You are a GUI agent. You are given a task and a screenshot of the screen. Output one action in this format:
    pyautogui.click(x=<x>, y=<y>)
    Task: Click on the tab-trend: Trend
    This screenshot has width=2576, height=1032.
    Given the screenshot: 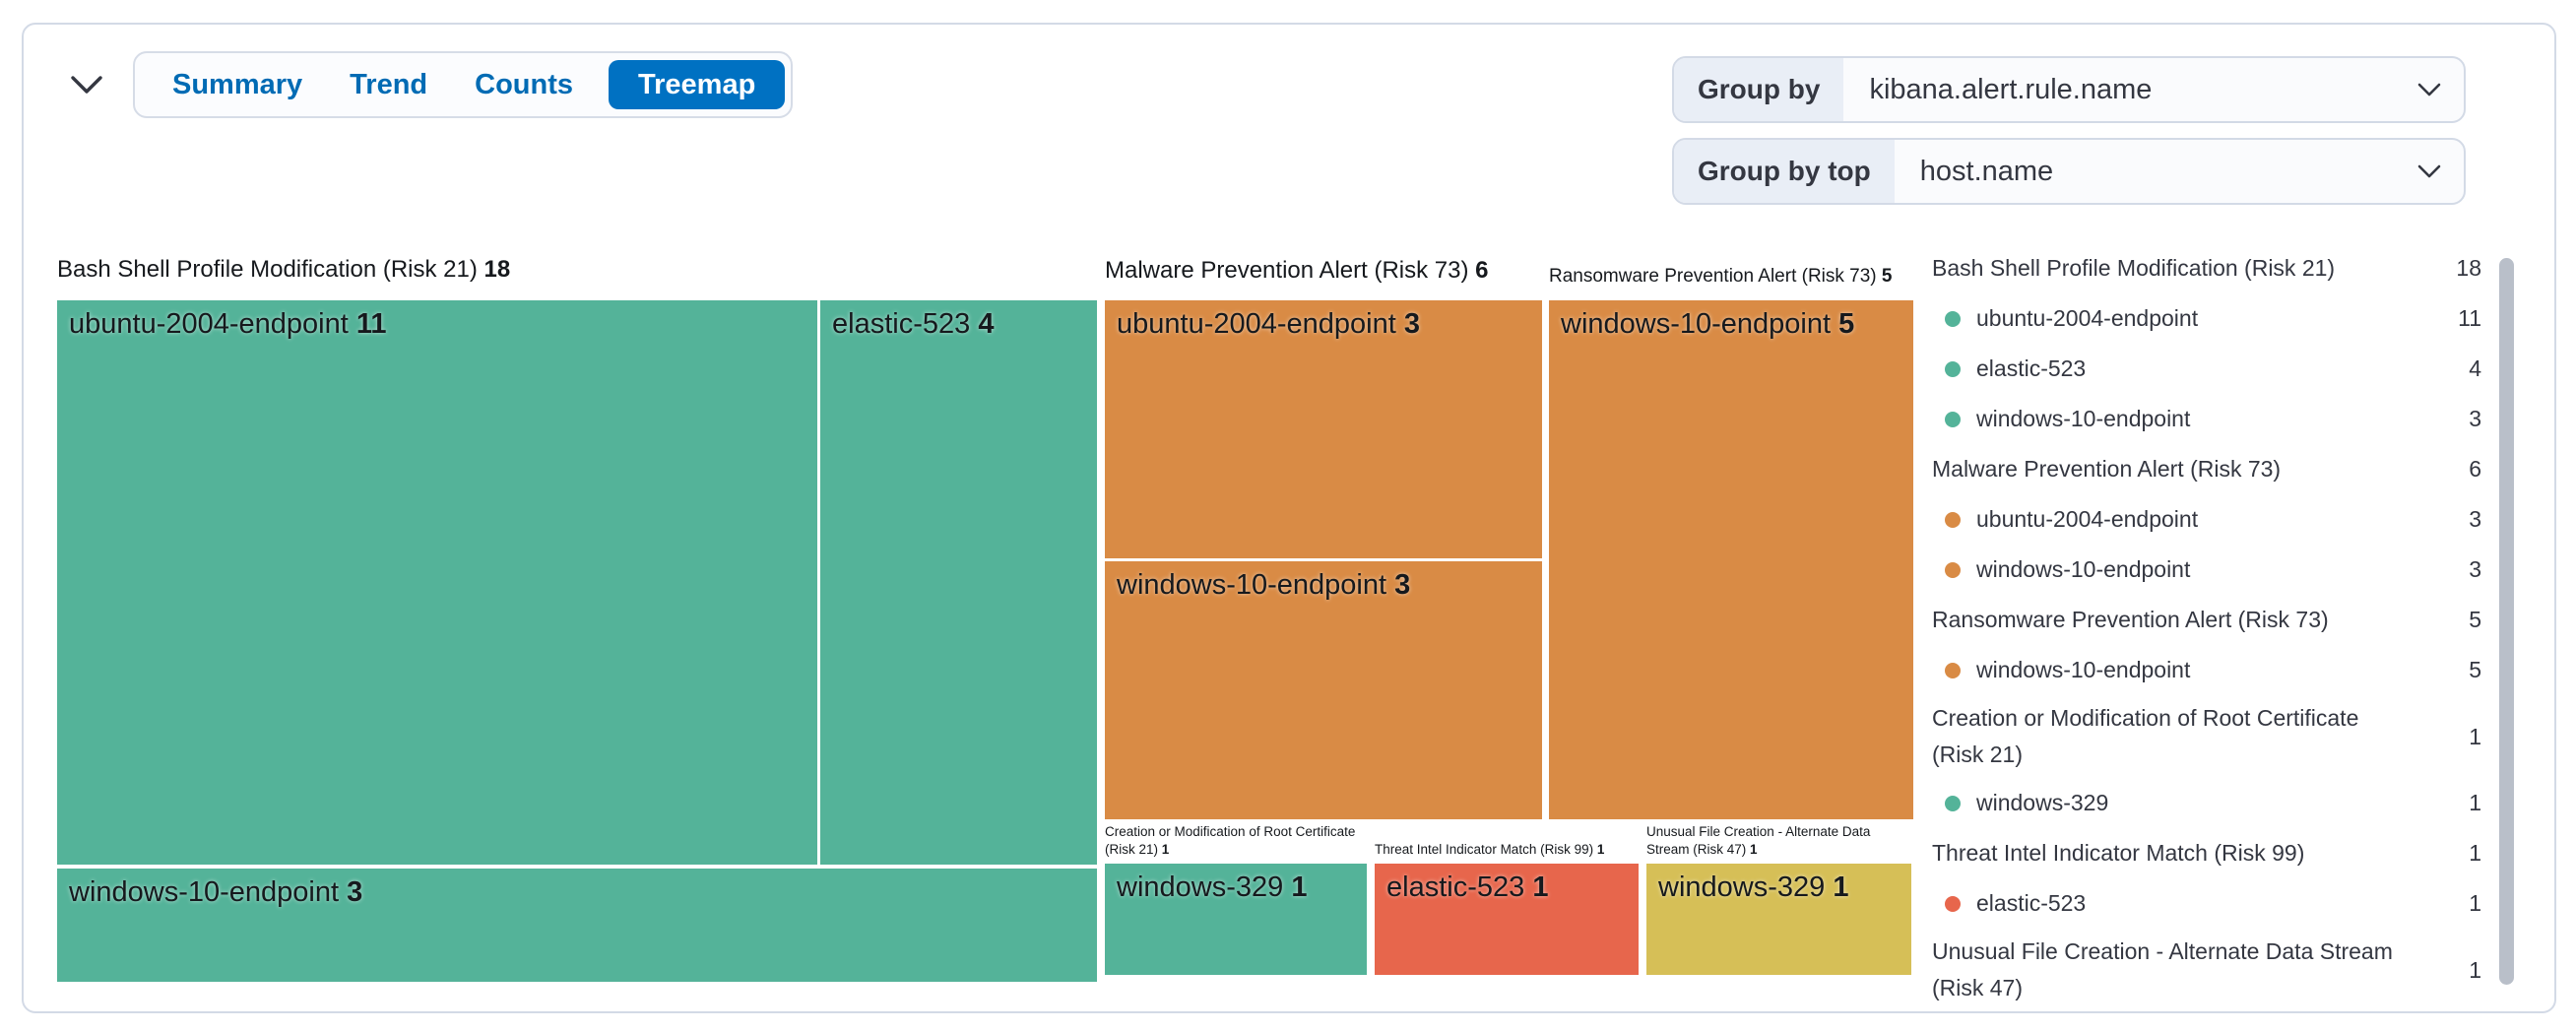 What is the action you would take?
    pyautogui.click(x=388, y=84)
    